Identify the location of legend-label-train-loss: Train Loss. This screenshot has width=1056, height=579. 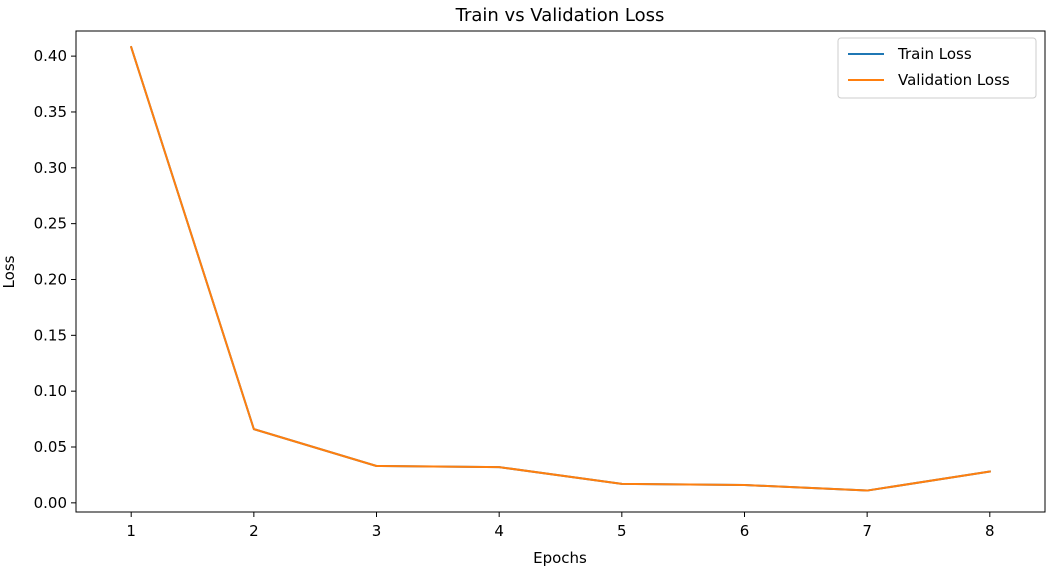
(934, 54).